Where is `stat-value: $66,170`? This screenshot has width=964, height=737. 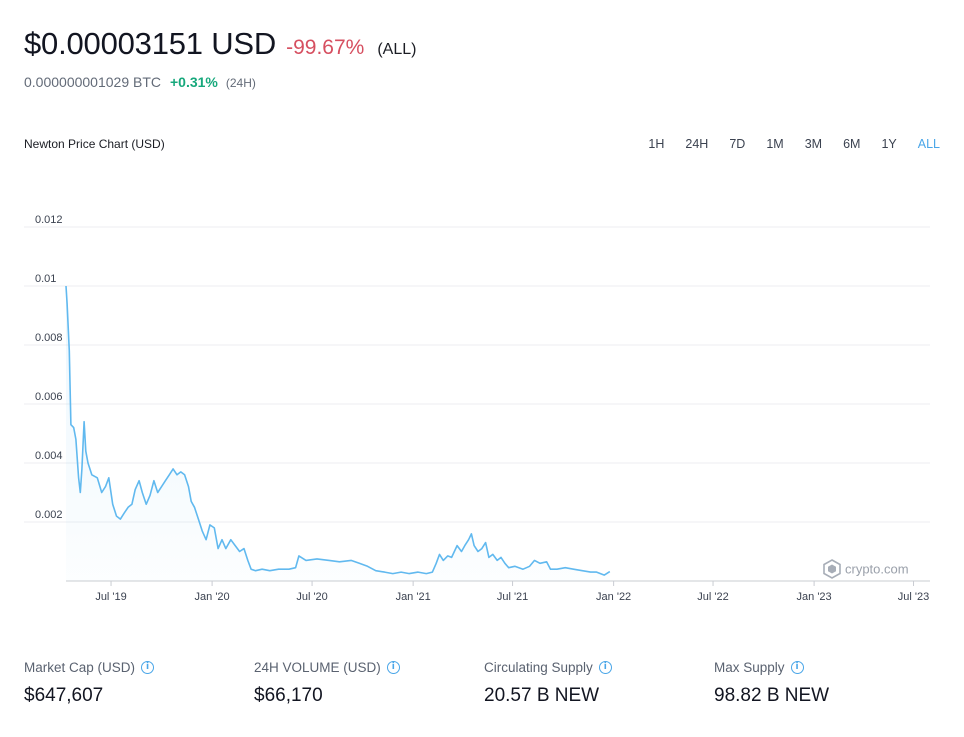
stat-value: $66,170 is located at coordinates (288, 695).